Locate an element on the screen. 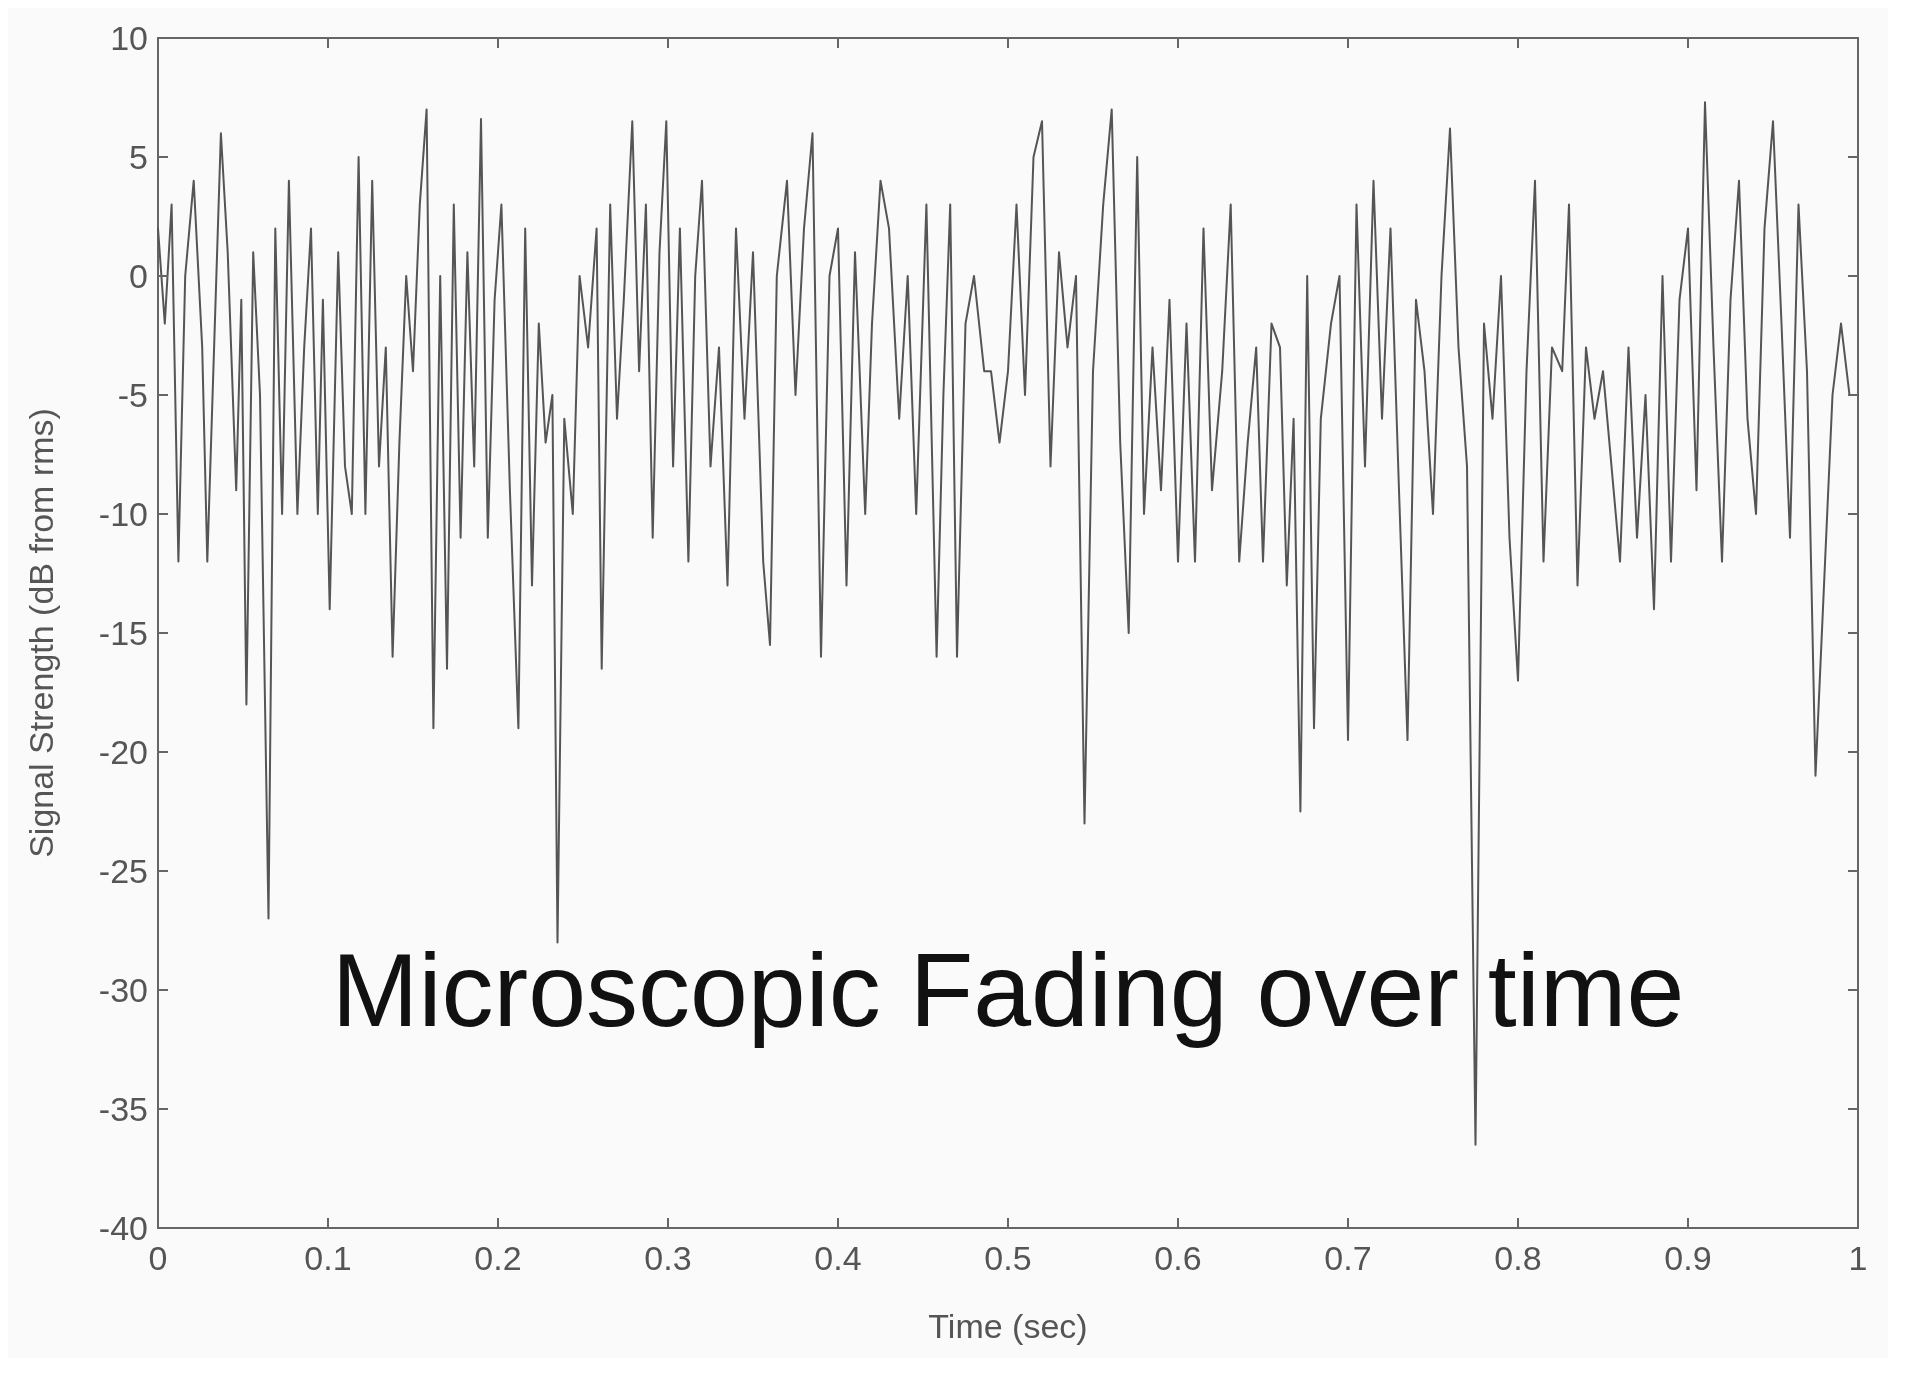 The height and width of the screenshot is (1375, 1908). y-tick-label: -15 is located at coordinates (123, 632).